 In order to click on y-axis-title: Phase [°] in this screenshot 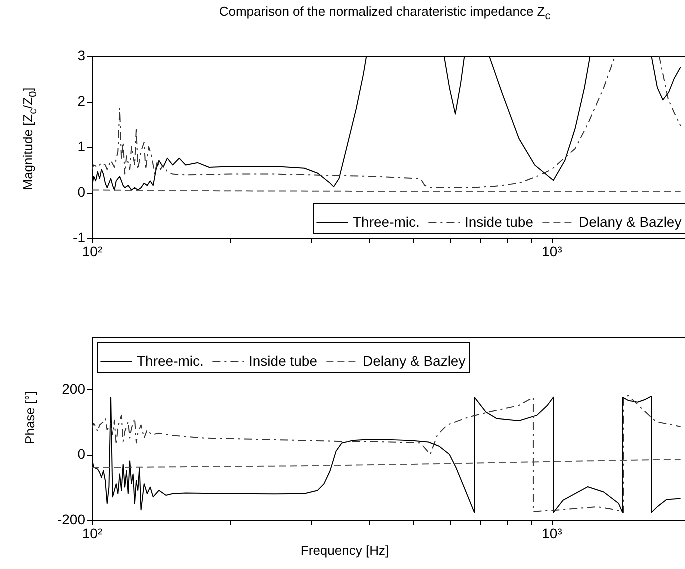, I will do `click(30, 417)`.